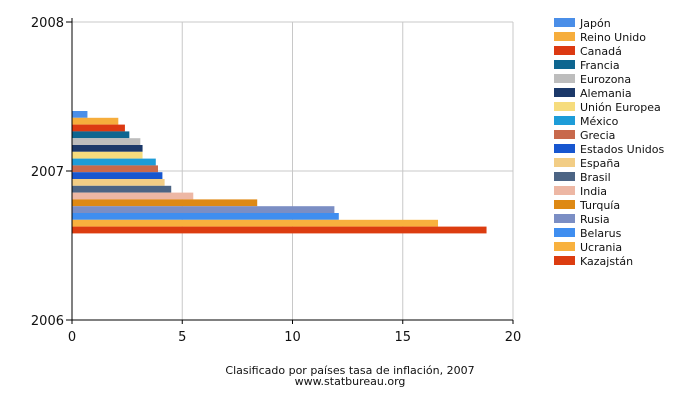 This screenshot has height=400, width=700. I want to click on x-tick-label: 20, so click(513, 337).